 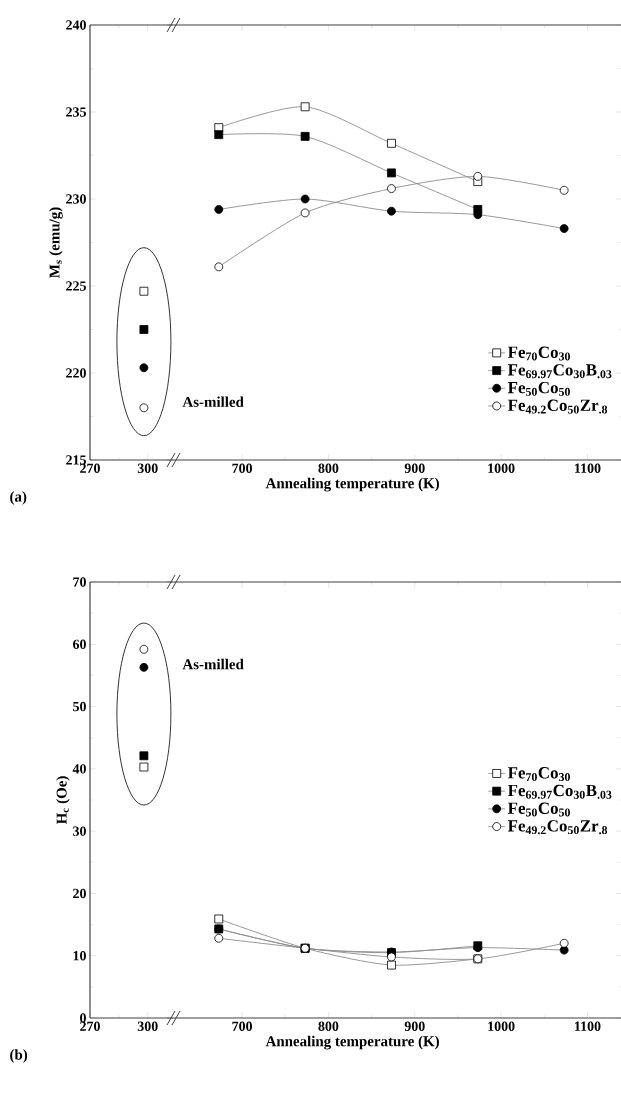 I want to click on y-tick-label: 20, so click(x=79, y=893).